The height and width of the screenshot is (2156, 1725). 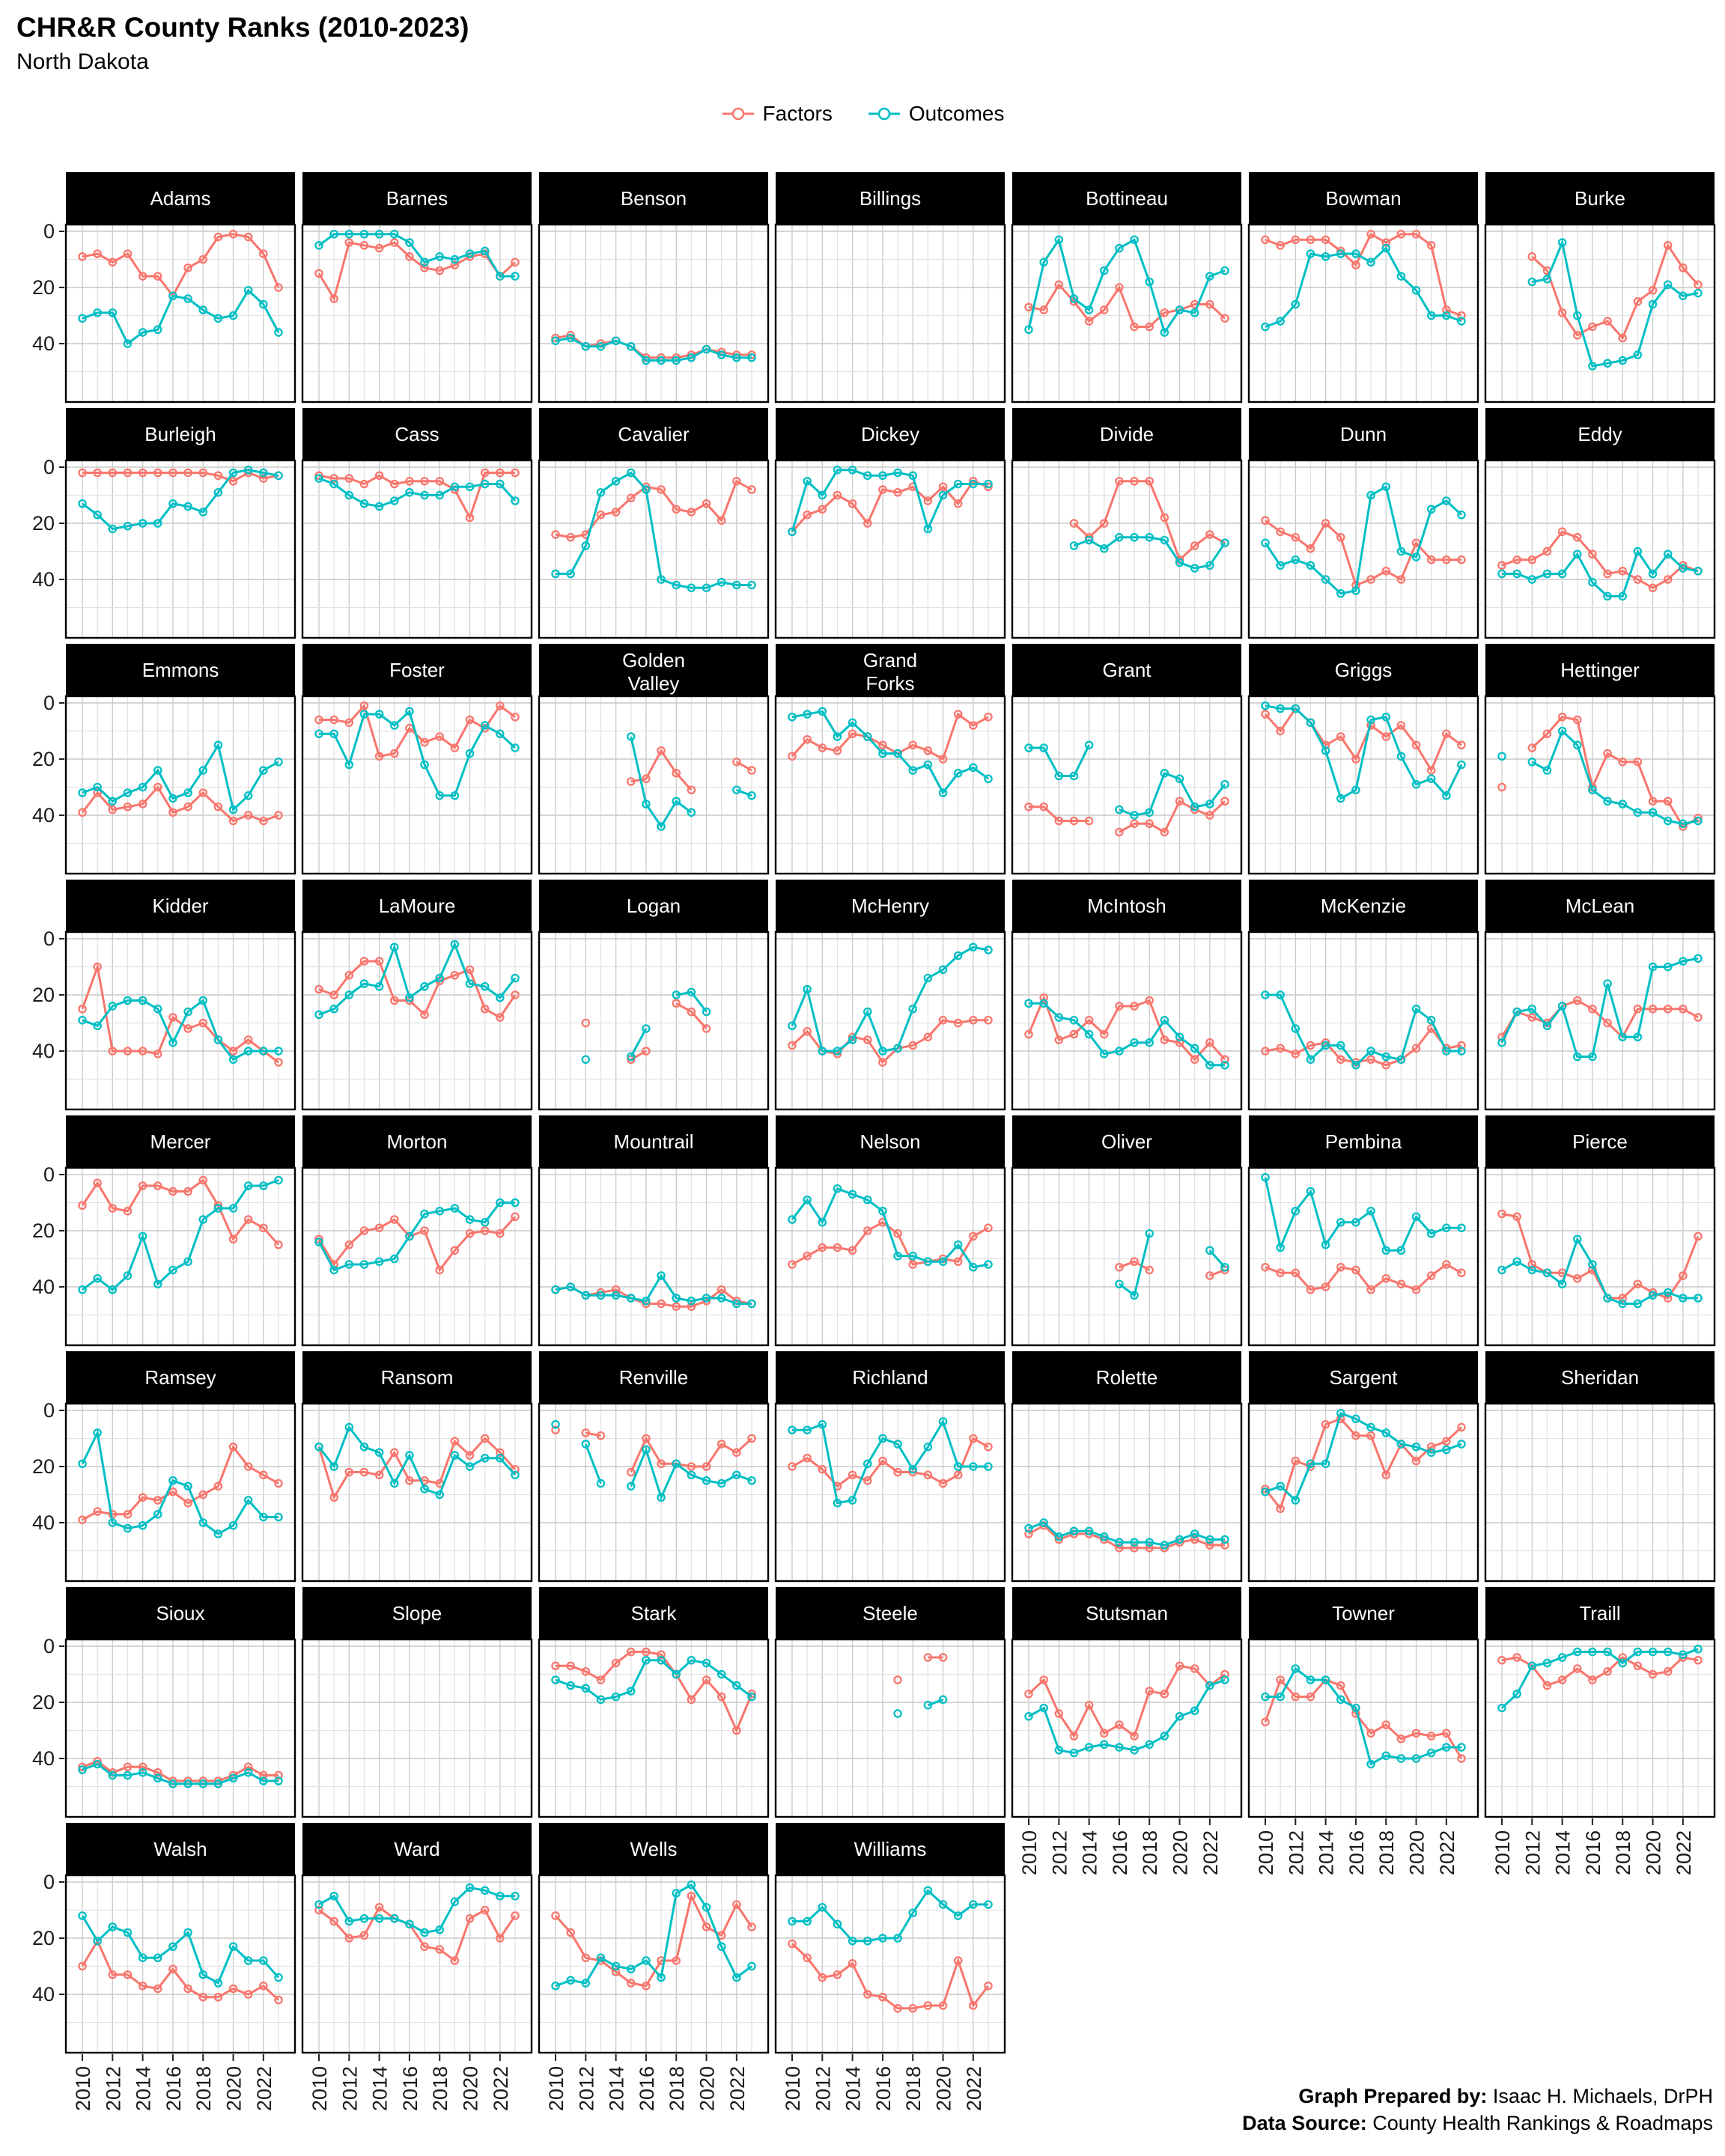 I want to click on panel-title: Burleigh, so click(x=180, y=434).